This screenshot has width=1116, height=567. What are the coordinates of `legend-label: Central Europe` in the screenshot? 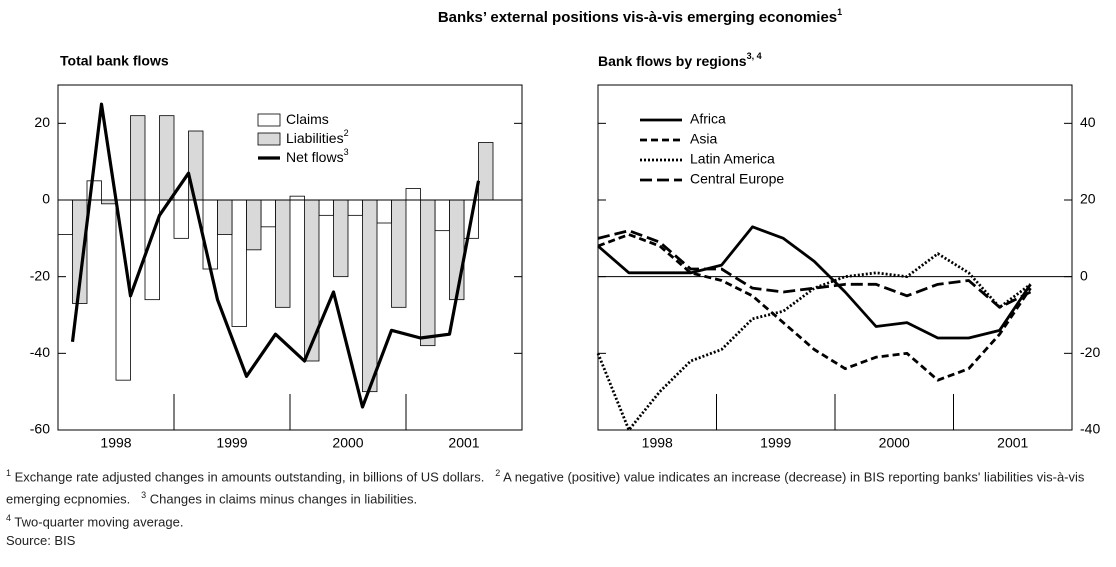 It's located at (737, 179).